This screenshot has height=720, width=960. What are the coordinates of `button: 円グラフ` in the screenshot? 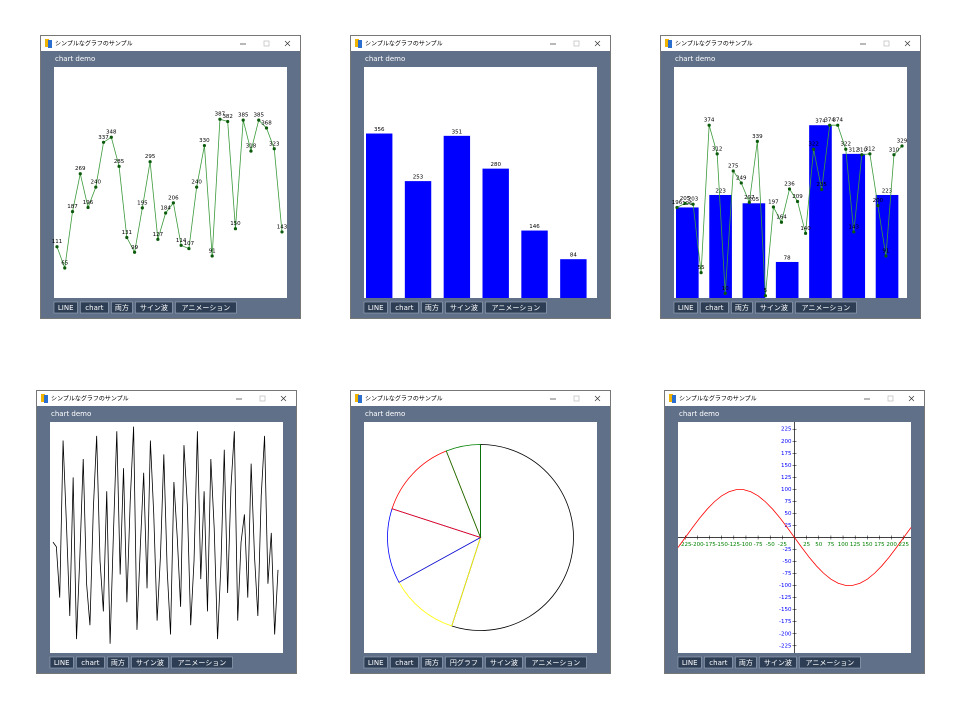 It's located at (464, 662).